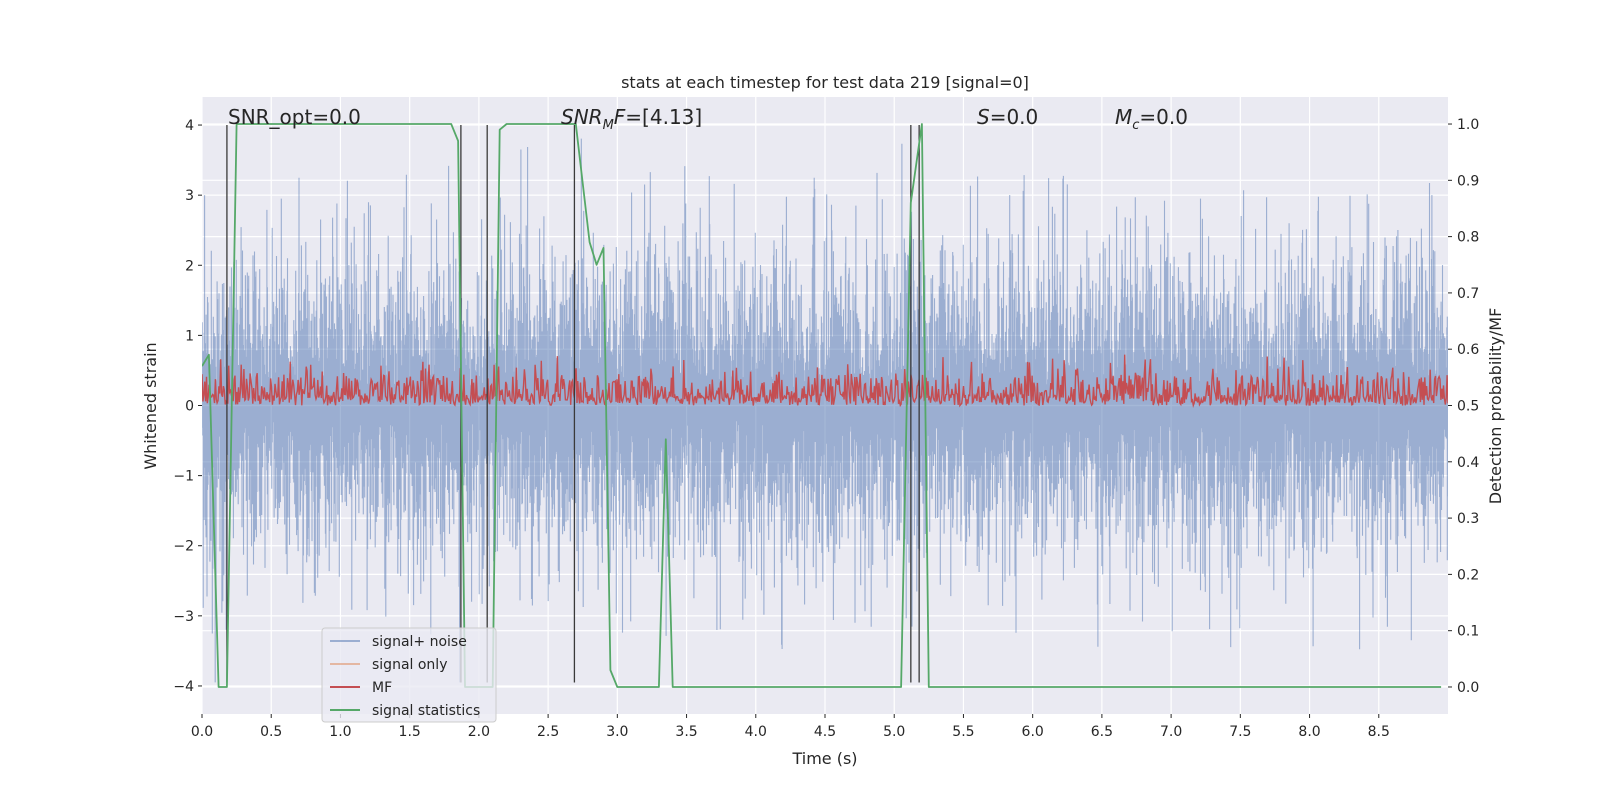 The width and height of the screenshot is (1600, 800). I want to click on x-tick-label: 5.5, so click(963, 732).